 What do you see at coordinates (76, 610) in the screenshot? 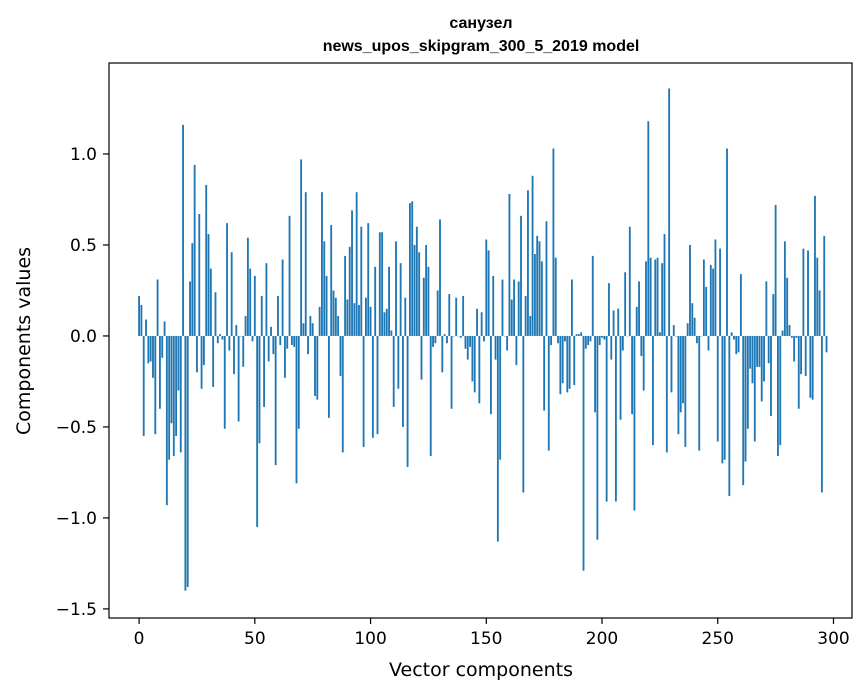
I see `y-tick-label: −1.5` at bounding box center [76, 610].